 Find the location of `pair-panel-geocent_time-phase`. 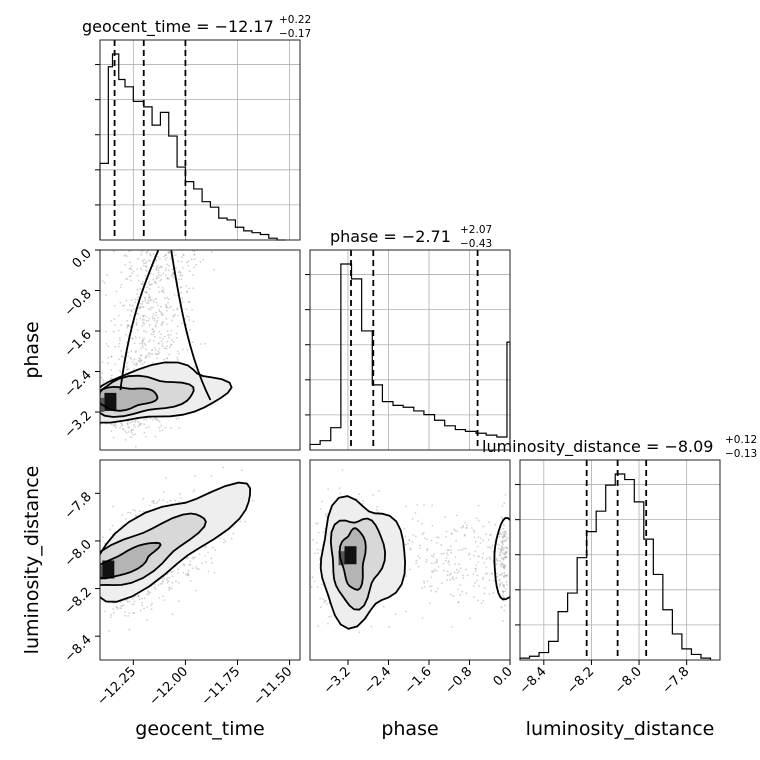

pair-panel-geocent_time-phase is located at coordinates (191, 349).